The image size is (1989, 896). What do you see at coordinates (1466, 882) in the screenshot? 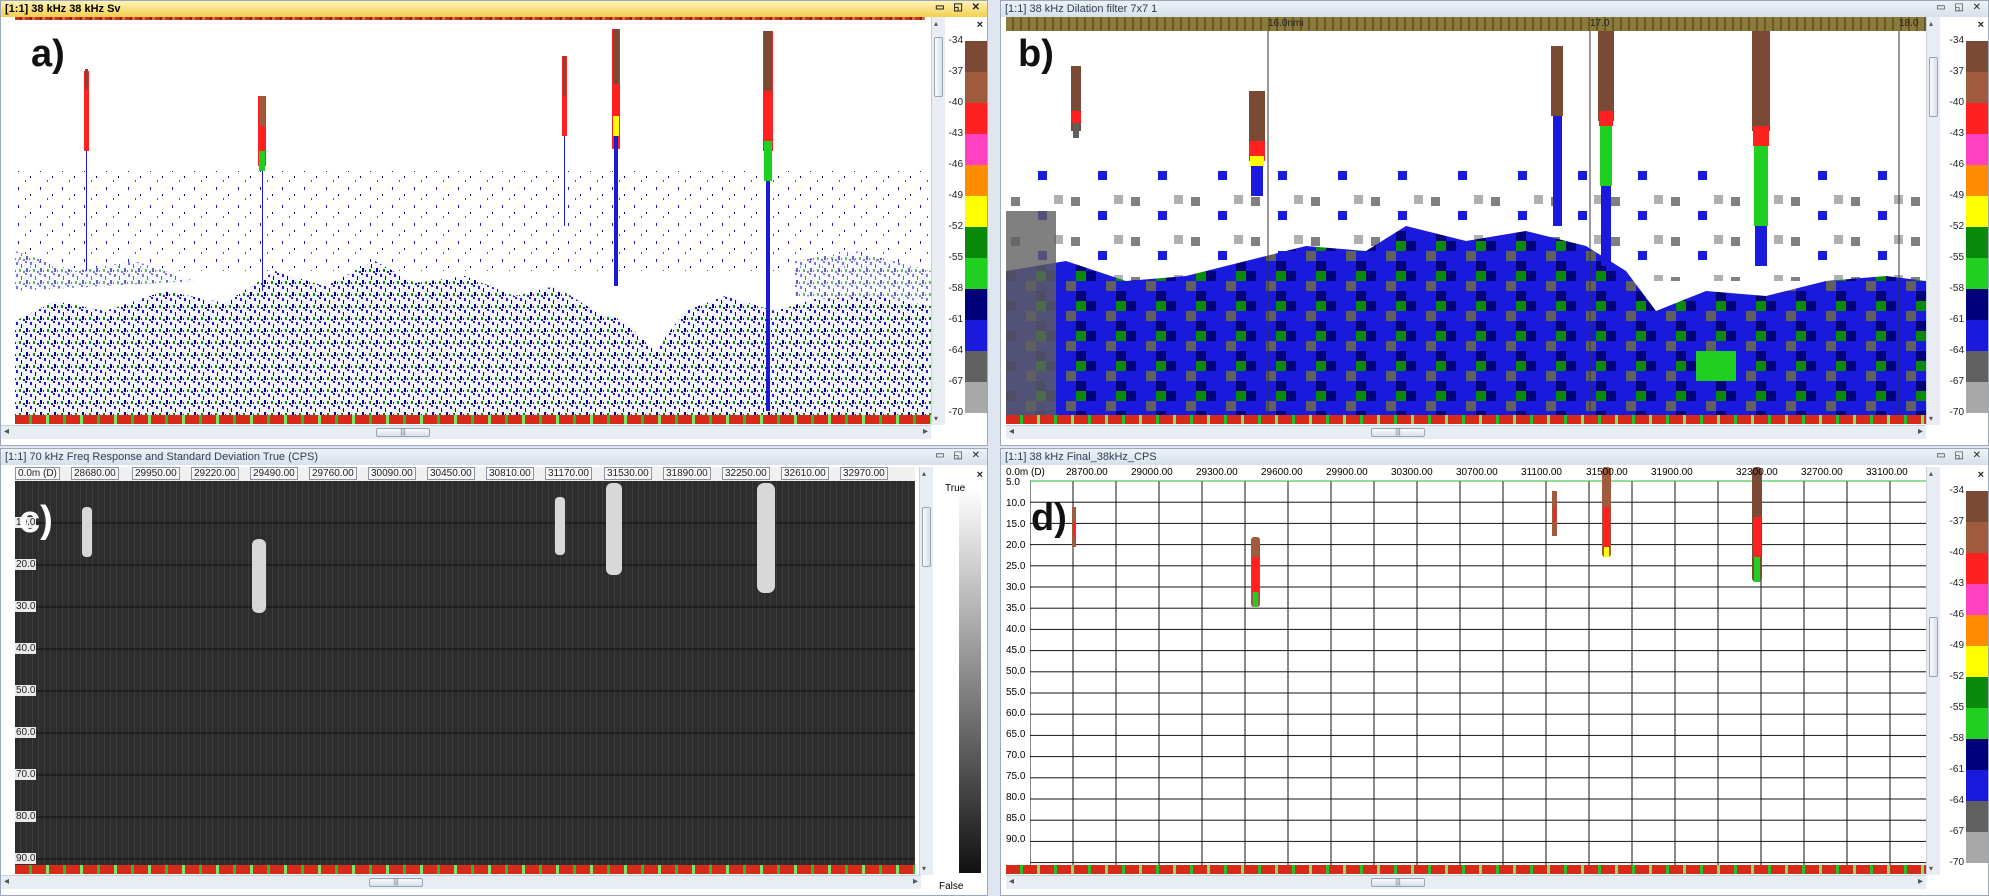
I see `panel-d-horizontal-scrollbar: ◂ ||| ▸` at bounding box center [1466, 882].